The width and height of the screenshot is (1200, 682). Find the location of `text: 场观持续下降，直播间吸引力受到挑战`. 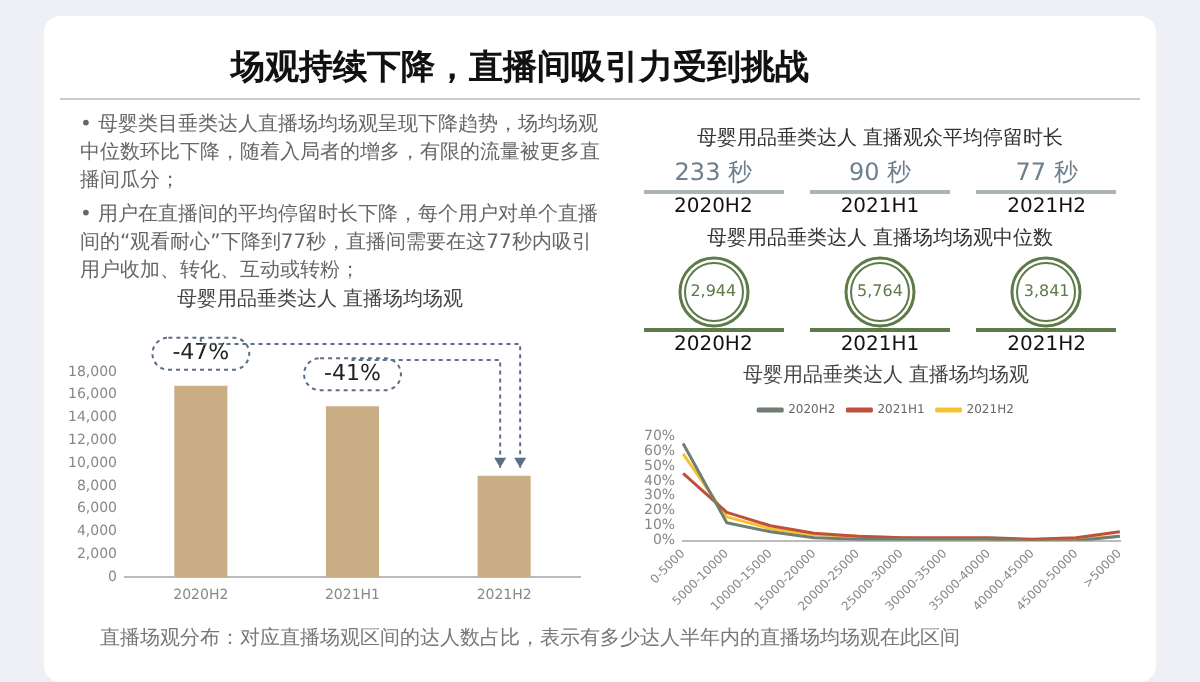

text: 场观持续下降，直播间吸引力受到挑战 is located at coordinates (600, 72).